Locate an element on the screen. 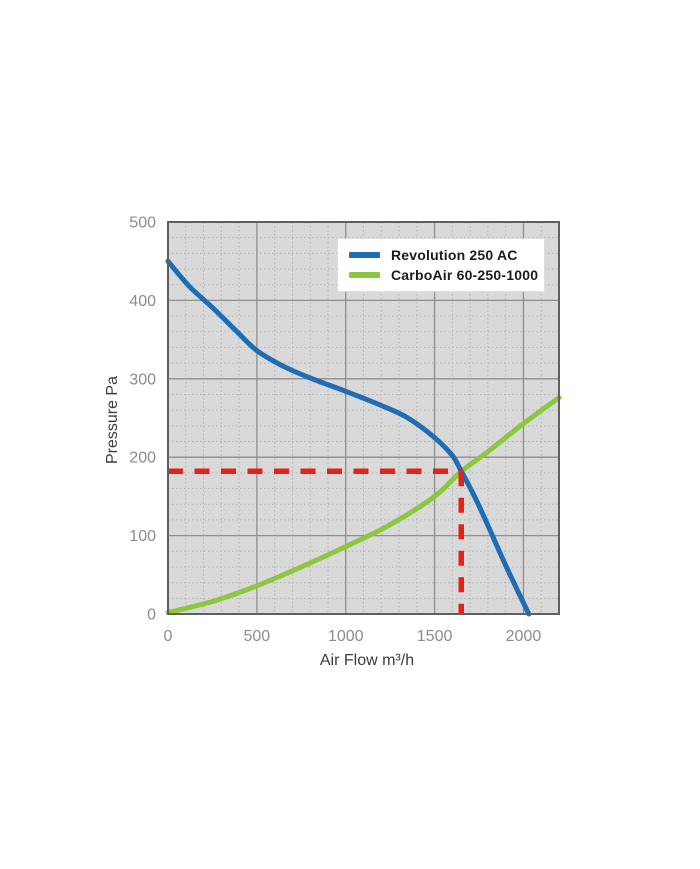  y-tick-label: 100 is located at coordinates (142, 536).